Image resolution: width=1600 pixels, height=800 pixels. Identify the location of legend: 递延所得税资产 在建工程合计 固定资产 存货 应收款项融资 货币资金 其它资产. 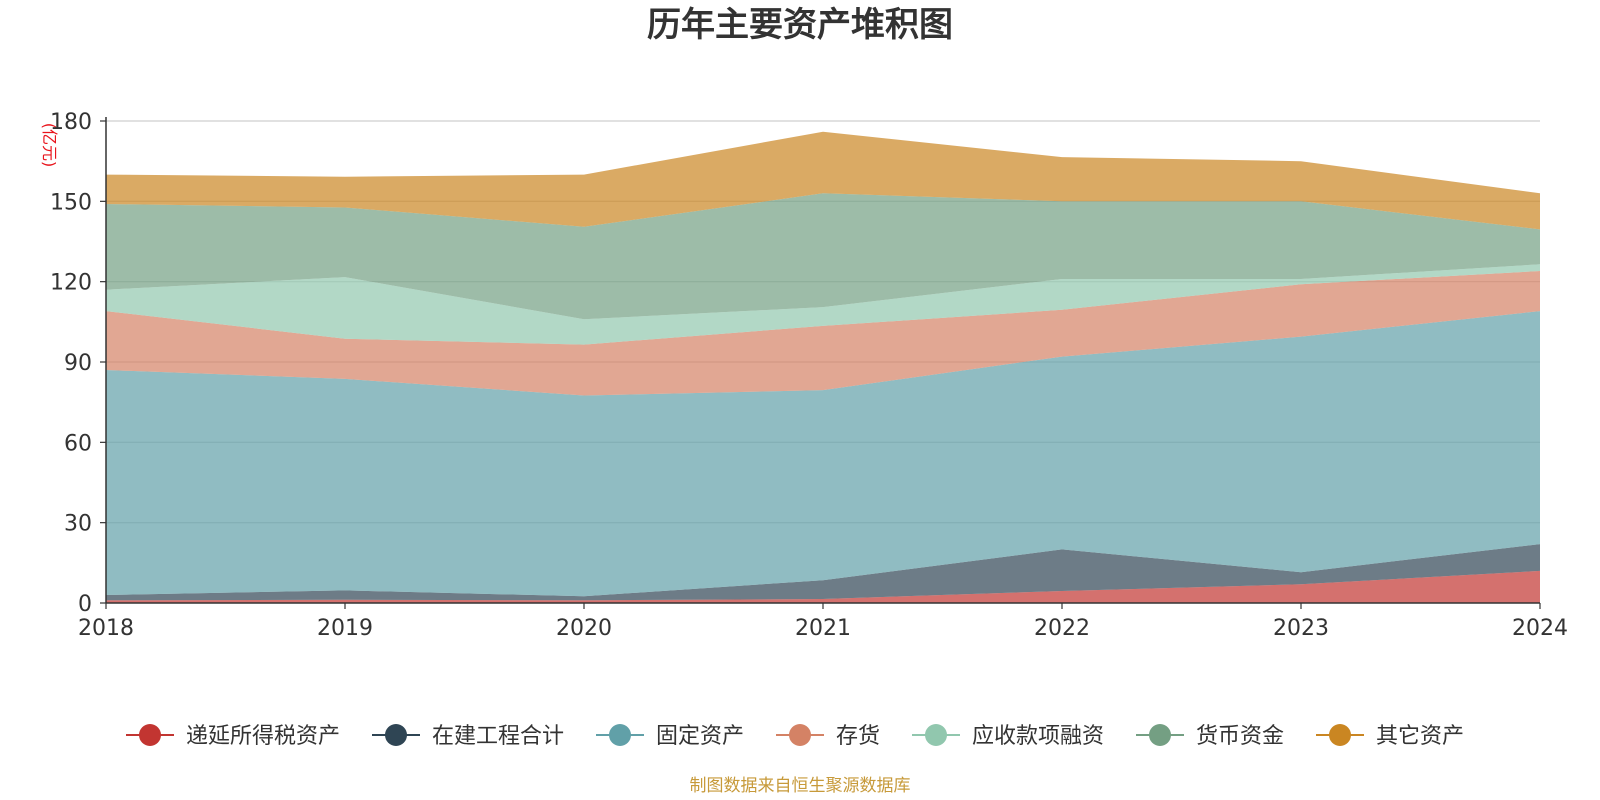
(795, 736).